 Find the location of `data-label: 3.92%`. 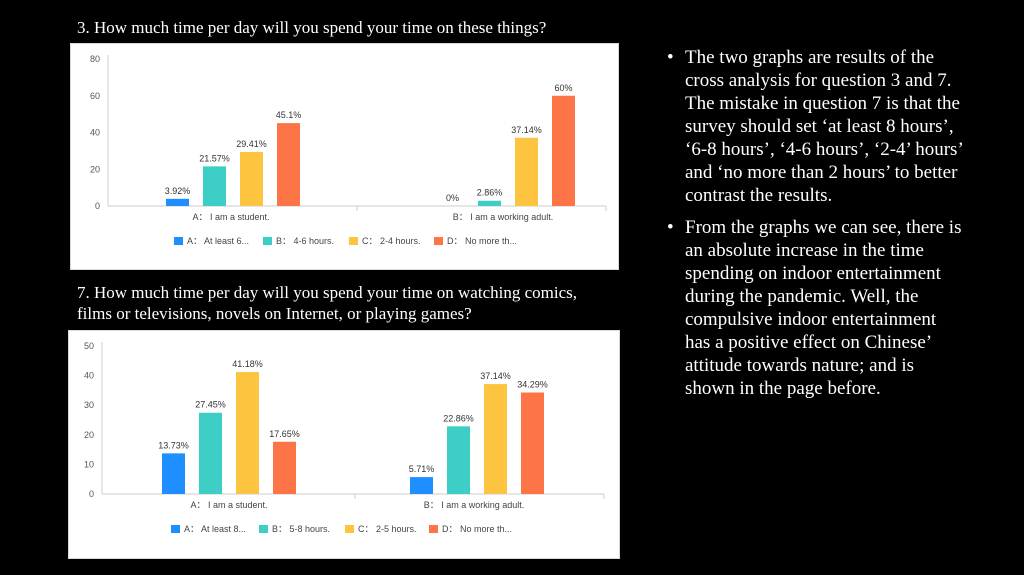

data-label: 3.92% is located at coordinates (178, 191).